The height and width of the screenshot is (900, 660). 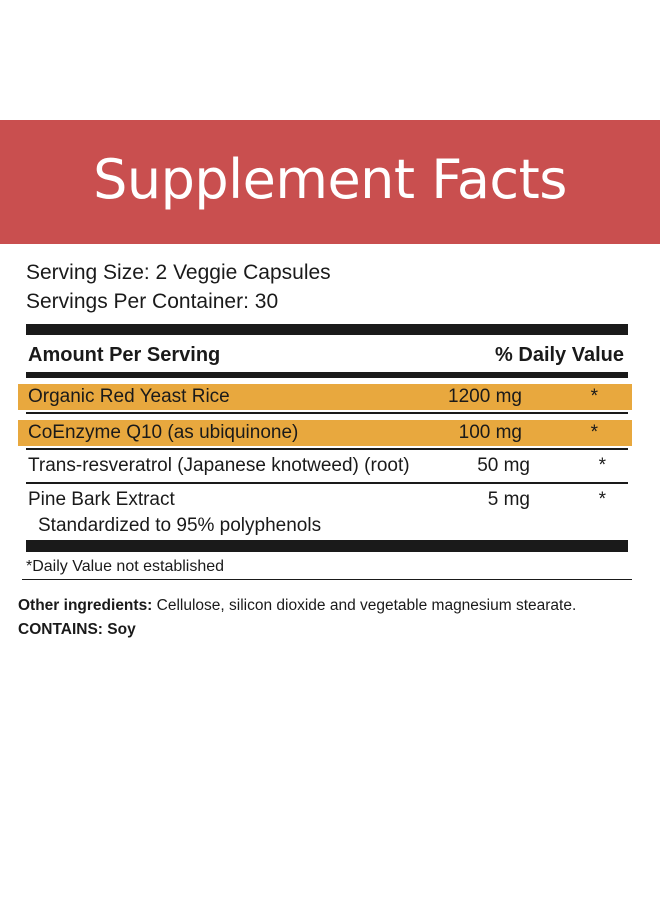 I want to click on serving-size: Serving Size: 2 Veggie Capsules, so click(x=178, y=272).